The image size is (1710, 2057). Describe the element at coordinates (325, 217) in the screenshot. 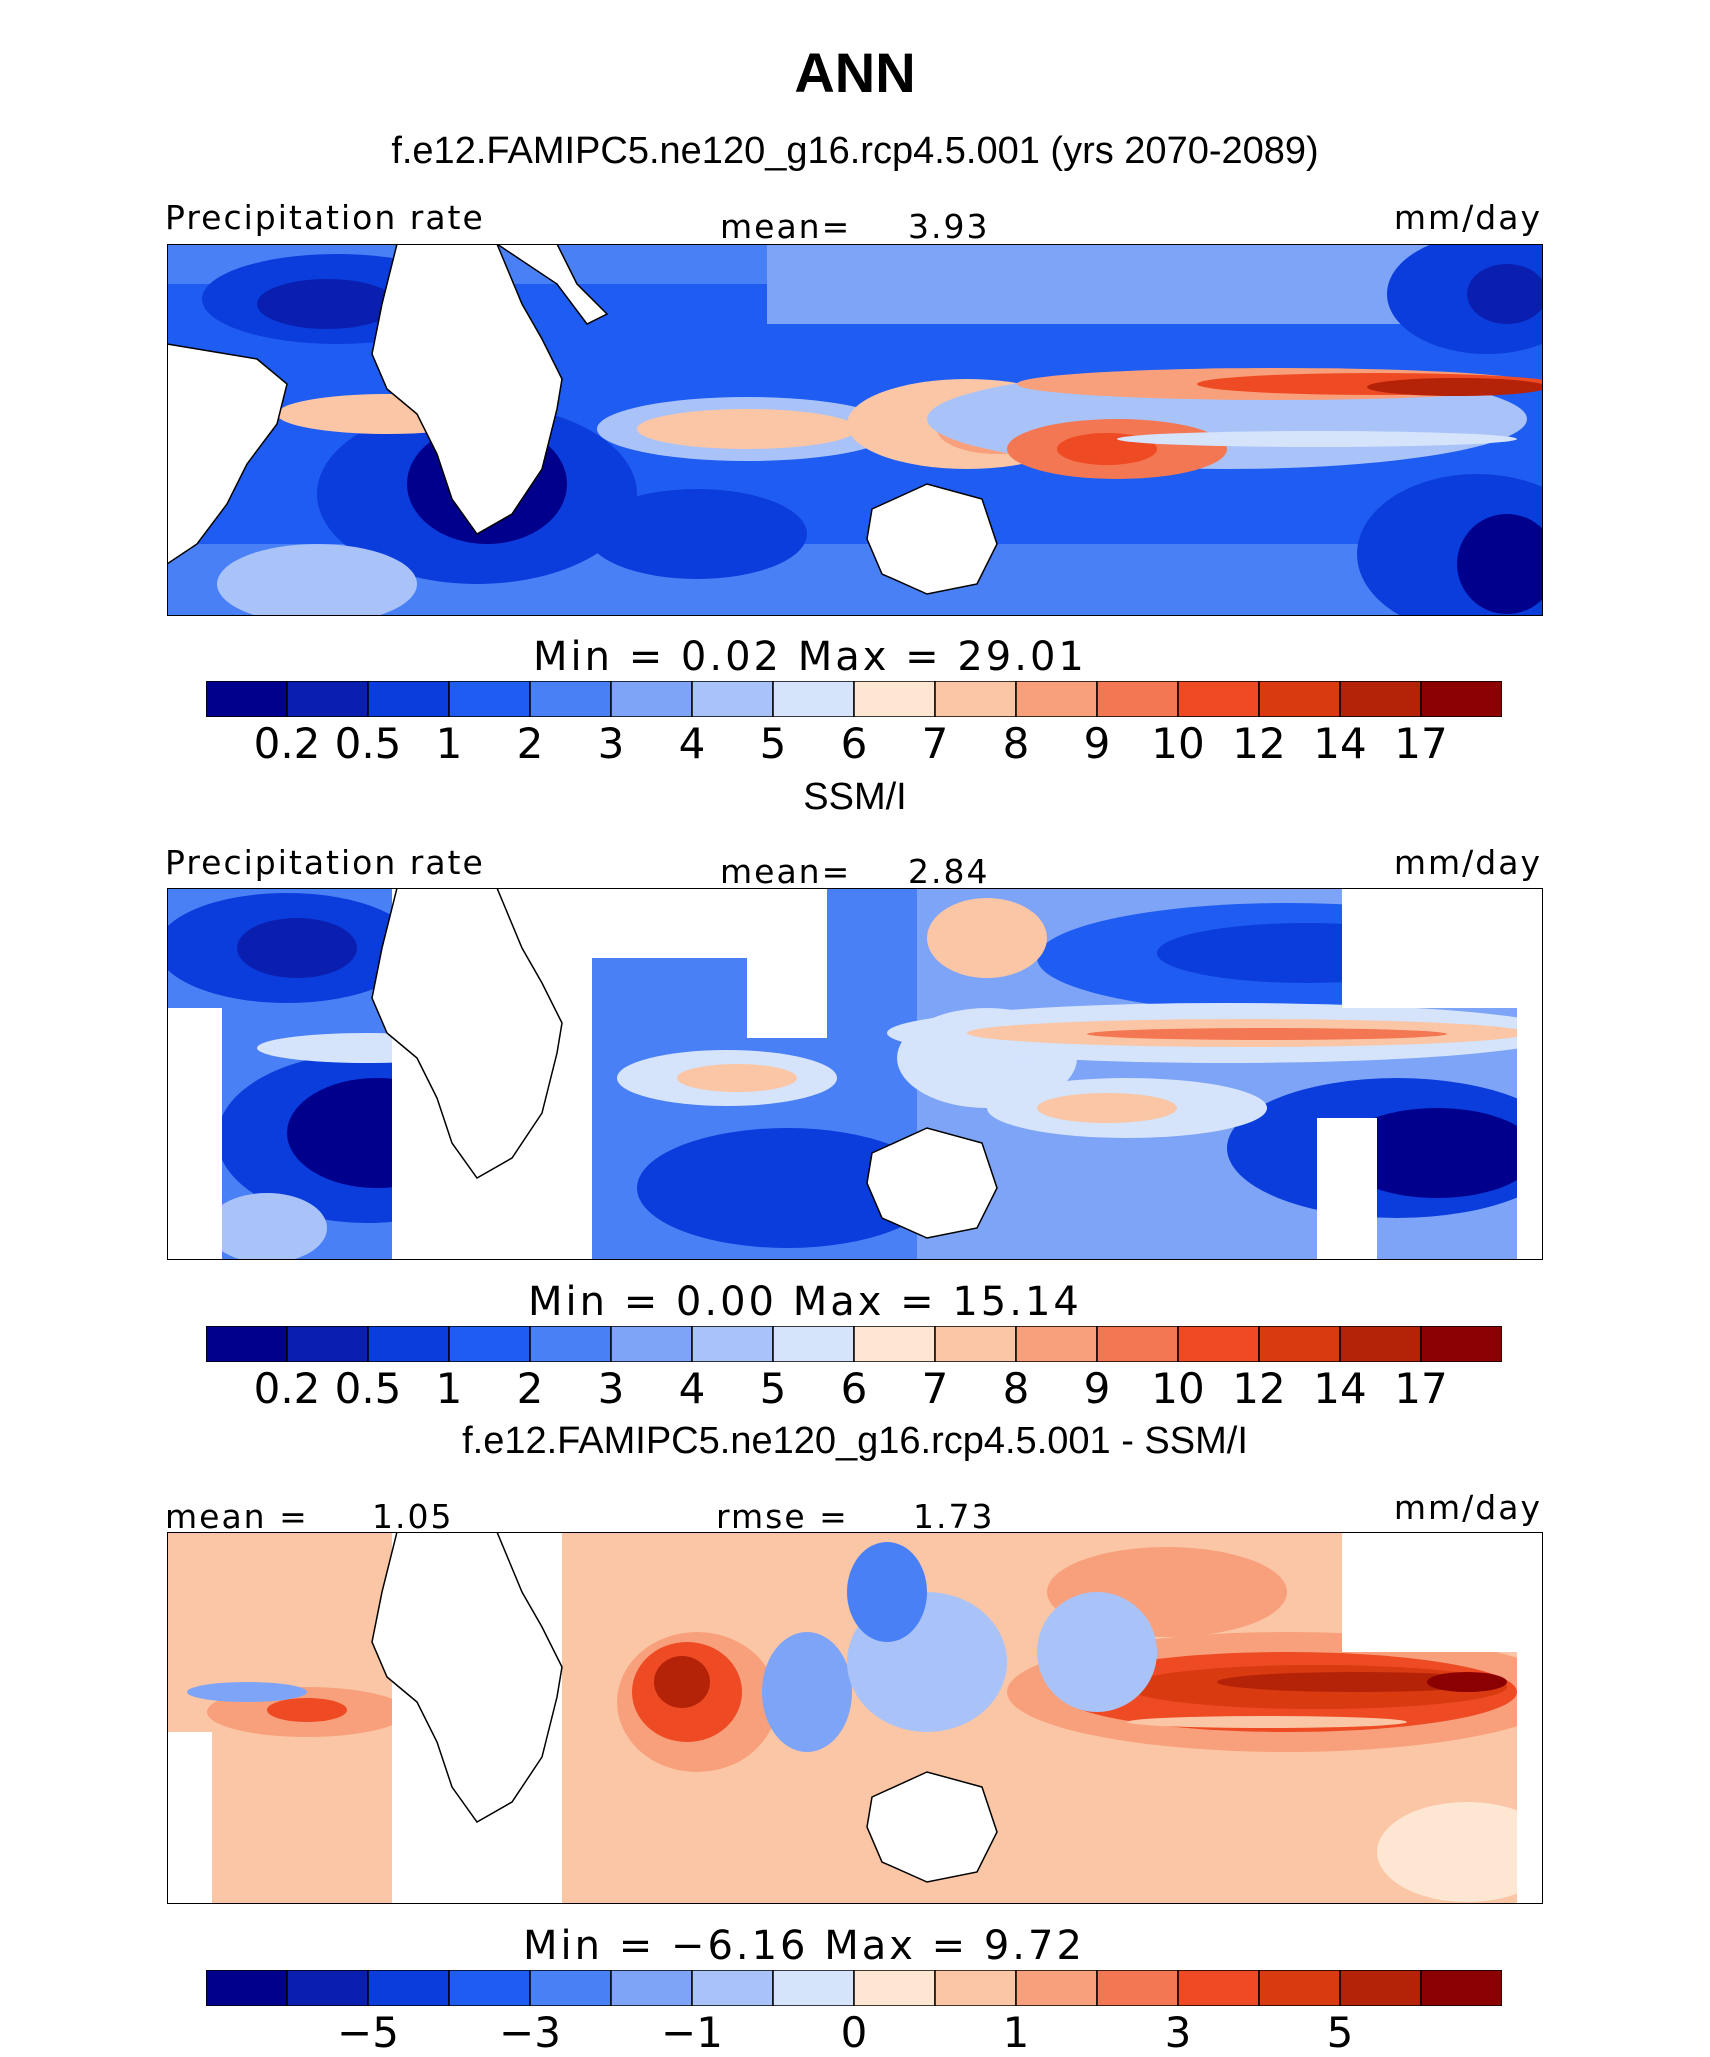

I see `panel-1-variable-label: Precipitation rate` at that location.